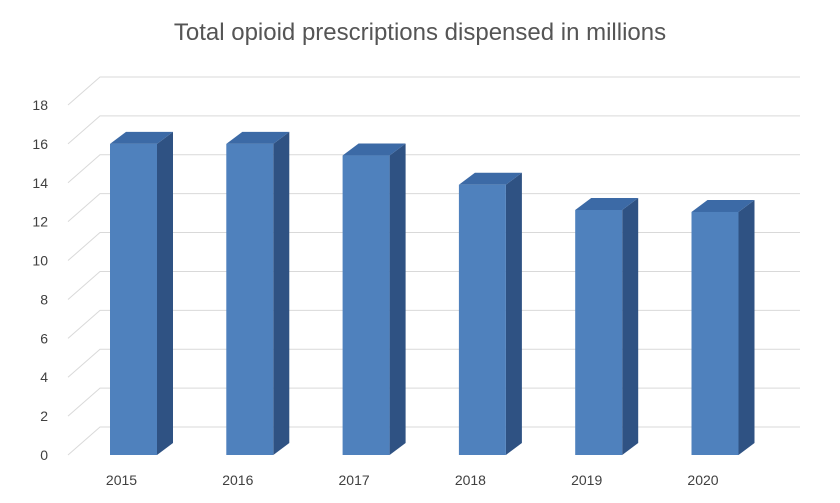  Describe the element at coordinates (397, 299) in the screenshot. I see `bar-side-2017` at that location.